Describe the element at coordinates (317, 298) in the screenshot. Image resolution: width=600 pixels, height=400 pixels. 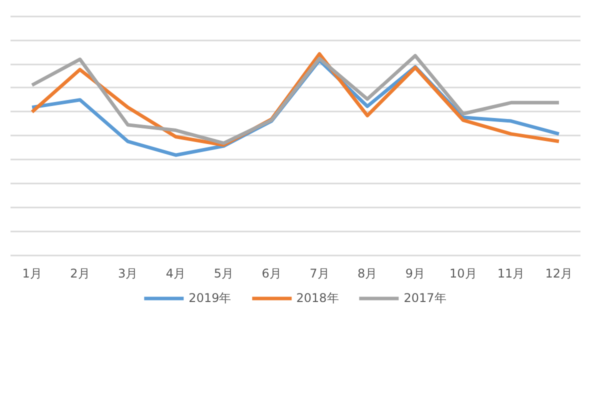
I see `legend-label: 2018年` at that location.